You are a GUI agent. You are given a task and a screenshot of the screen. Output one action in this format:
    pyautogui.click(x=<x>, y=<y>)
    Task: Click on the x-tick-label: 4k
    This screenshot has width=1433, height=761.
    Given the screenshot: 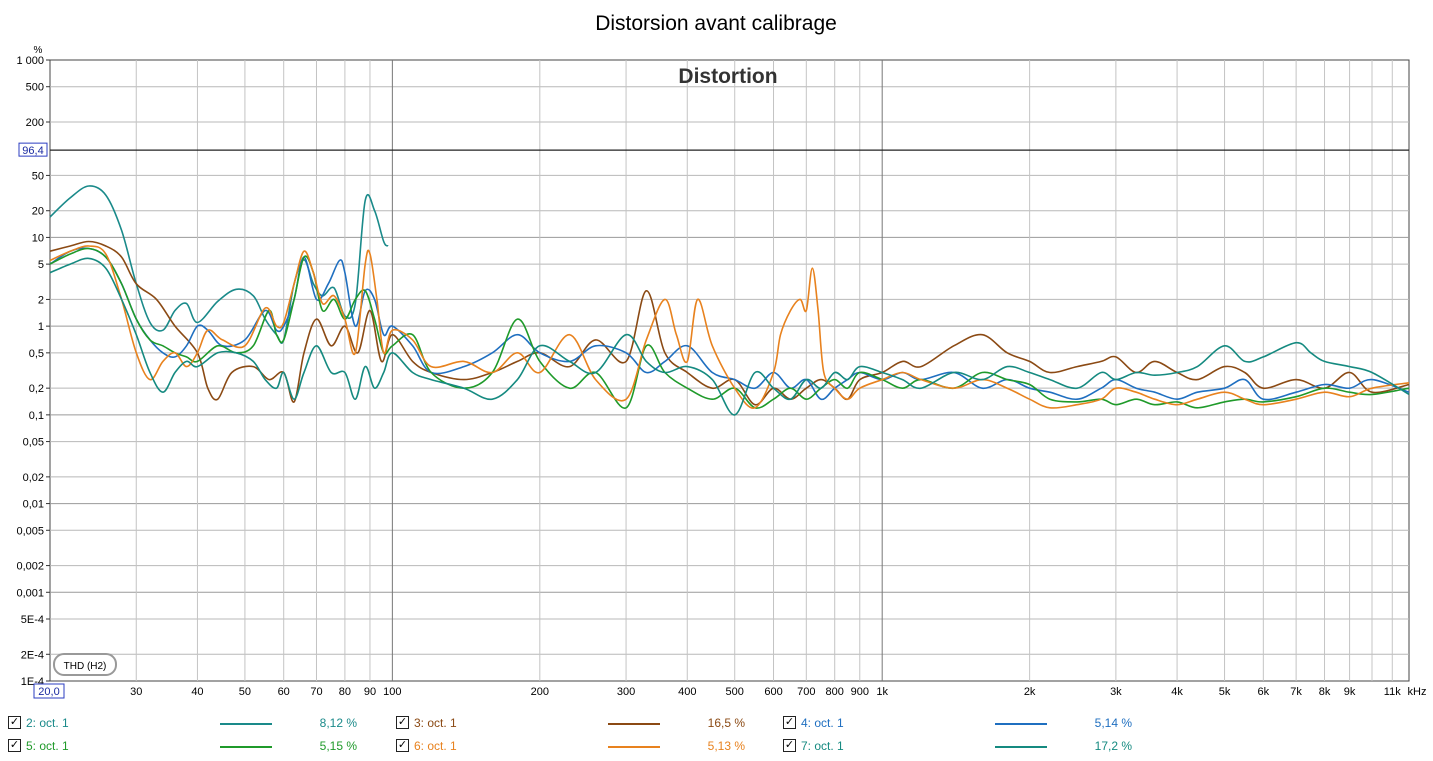 What is the action you would take?
    pyautogui.click(x=1177, y=692)
    